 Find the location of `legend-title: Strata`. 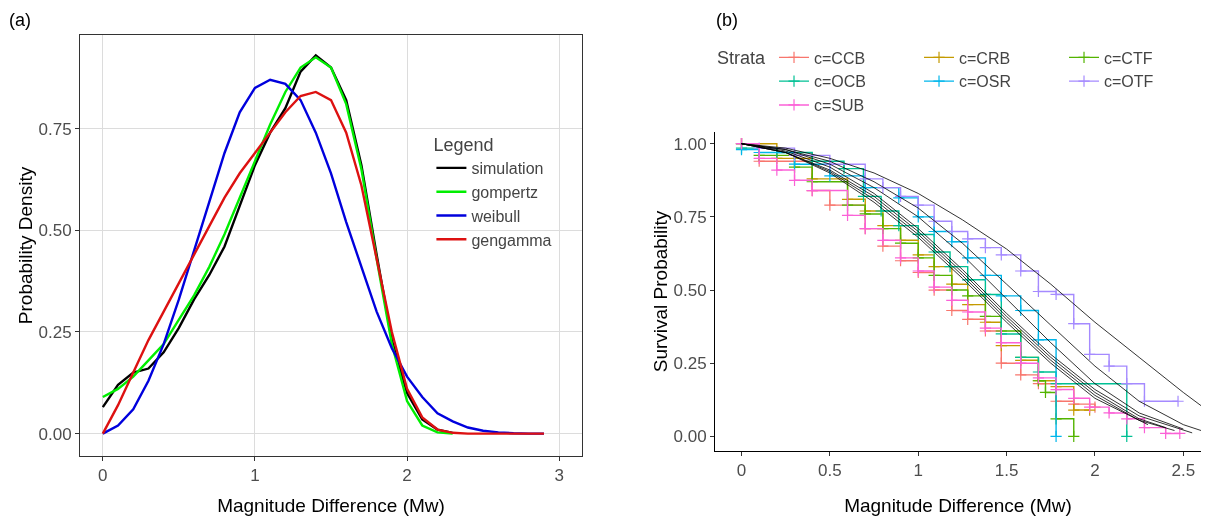

legend-title: Strata is located at coordinates (742, 57).